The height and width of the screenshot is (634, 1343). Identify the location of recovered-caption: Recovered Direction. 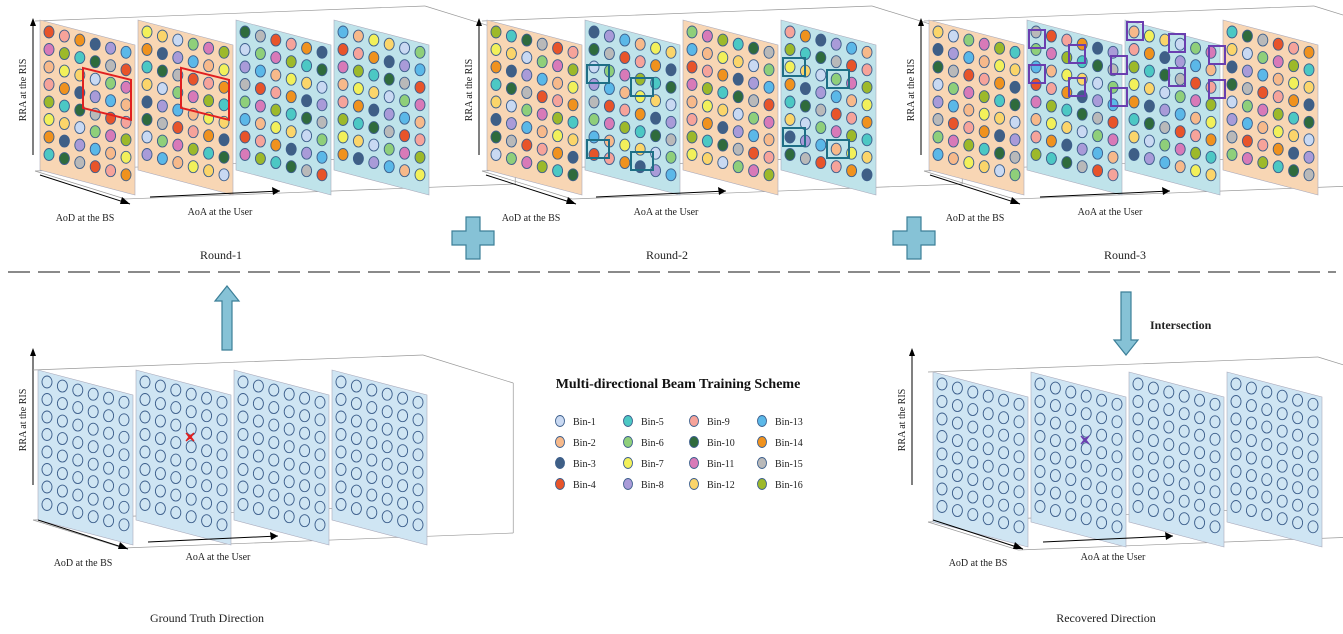
(1106, 618).